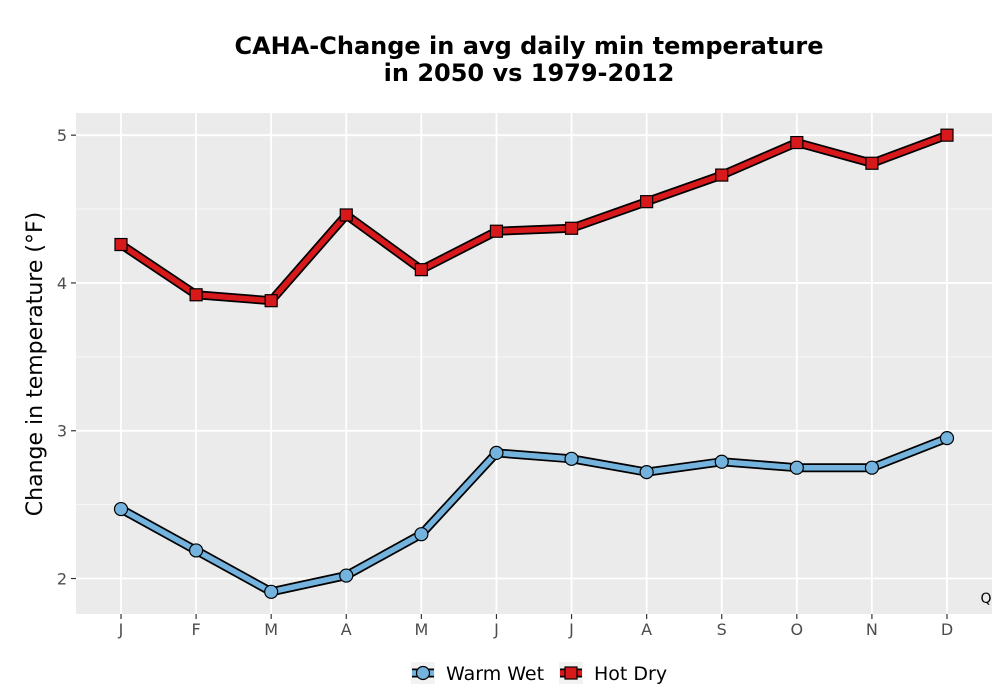 Image resolution: width=1000 pixels, height=700 pixels. What do you see at coordinates (797, 629) in the screenshot?
I see `x-tick-label: O` at bounding box center [797, 629].